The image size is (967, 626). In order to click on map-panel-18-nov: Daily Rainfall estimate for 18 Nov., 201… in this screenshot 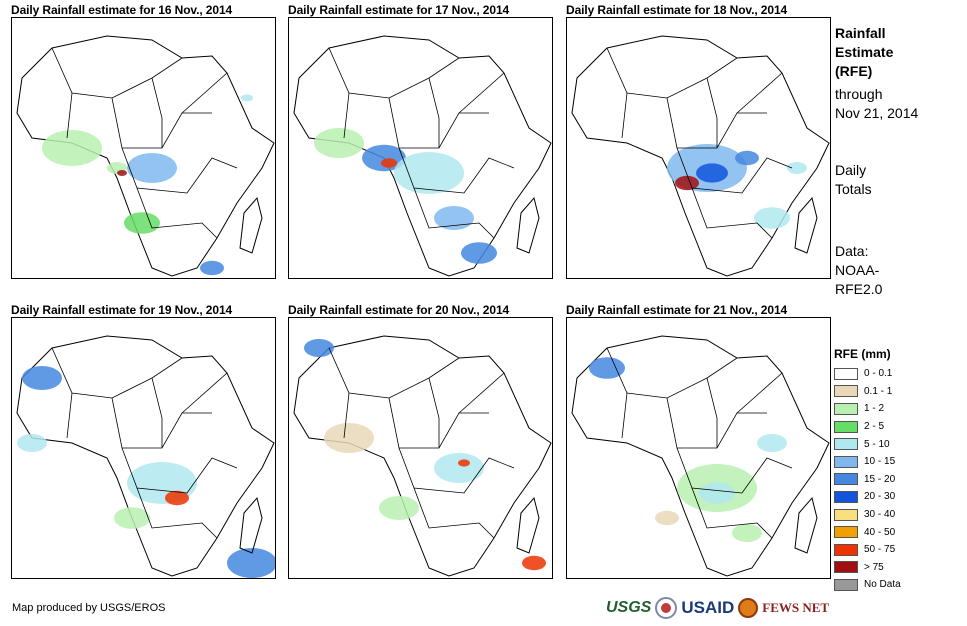, I will do `click(698, 141)`.